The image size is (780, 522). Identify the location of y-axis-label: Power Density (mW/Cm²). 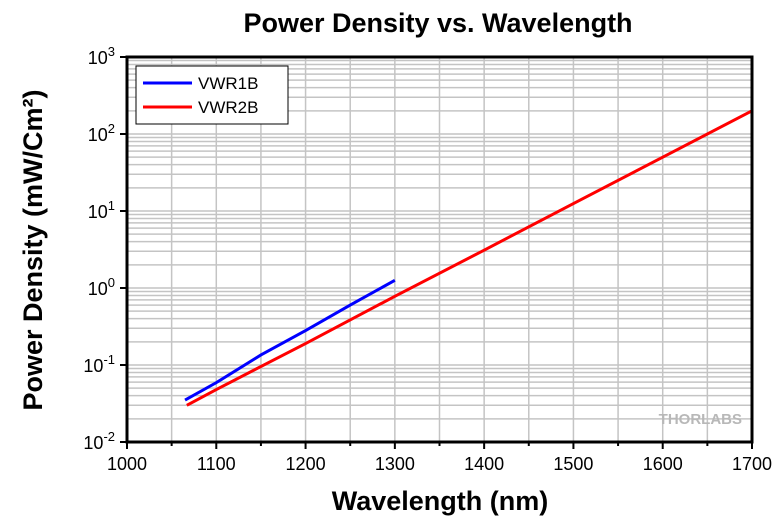
(33, 249).